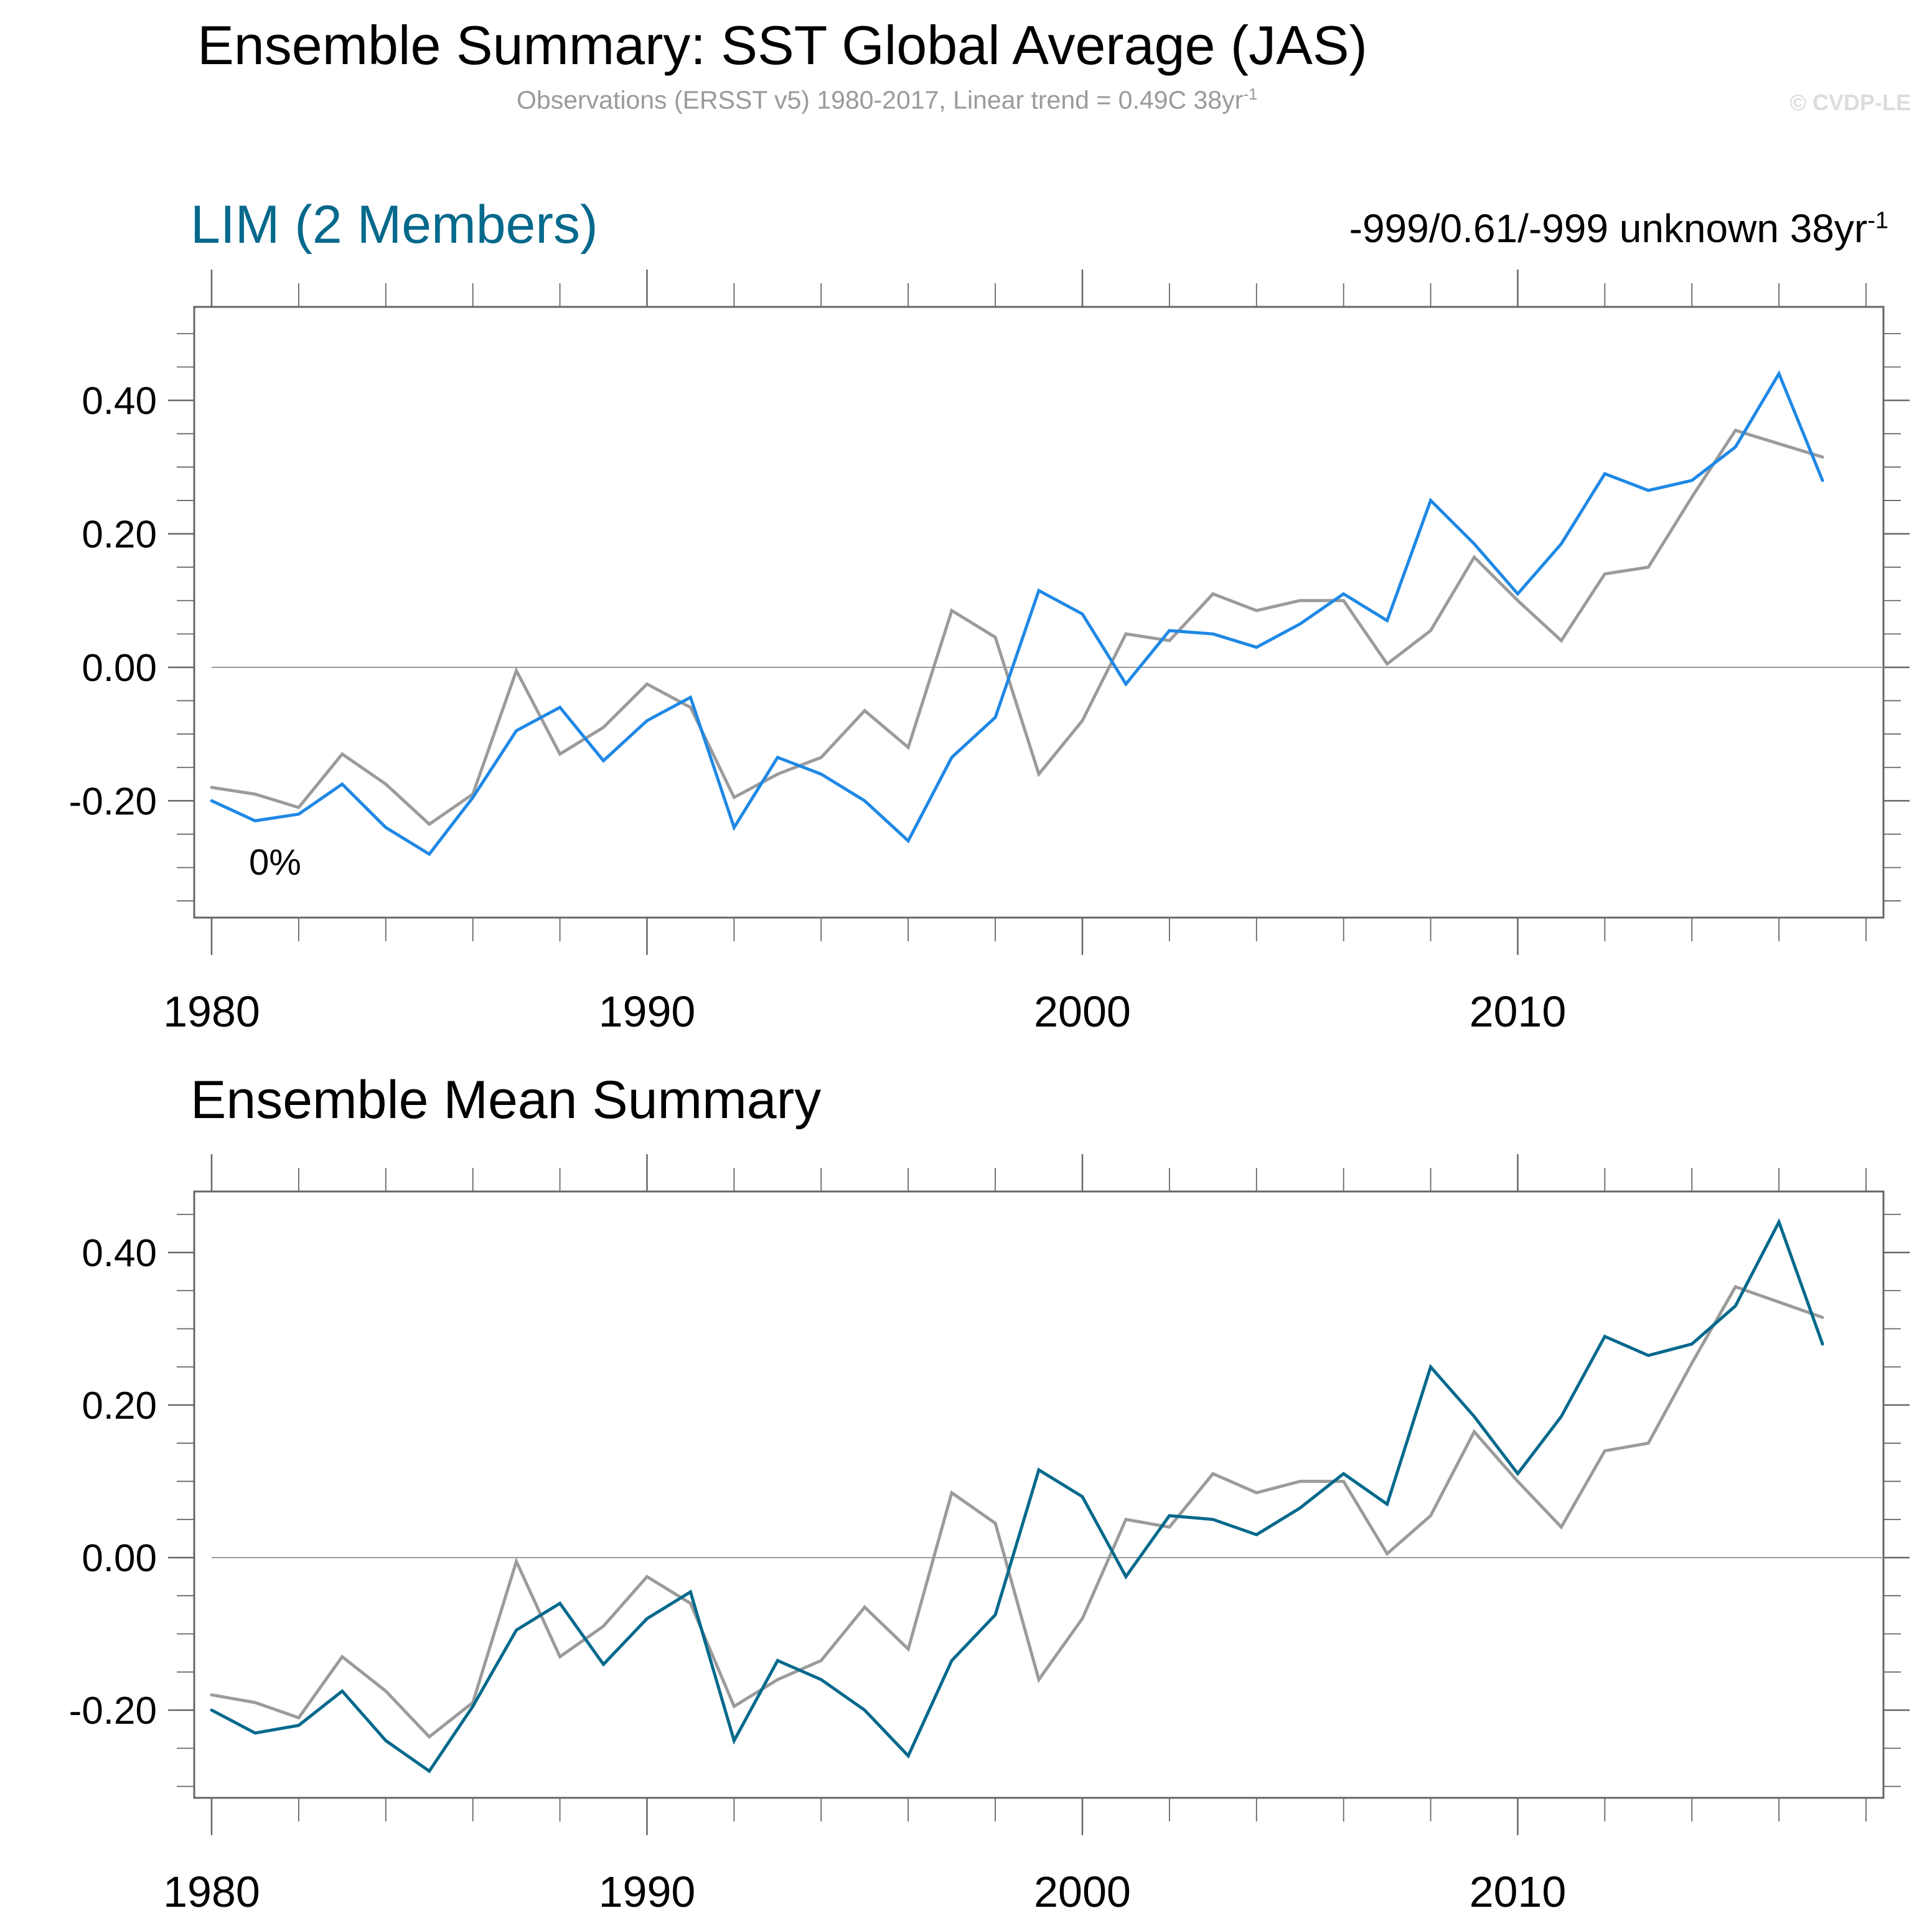 The image size is (1932, 1913). Describe the element at coordinates (1608, 228) in the screenshot. I see `trend-annotation-text: -999/0.61/-999 unknown 38yr` at that location.